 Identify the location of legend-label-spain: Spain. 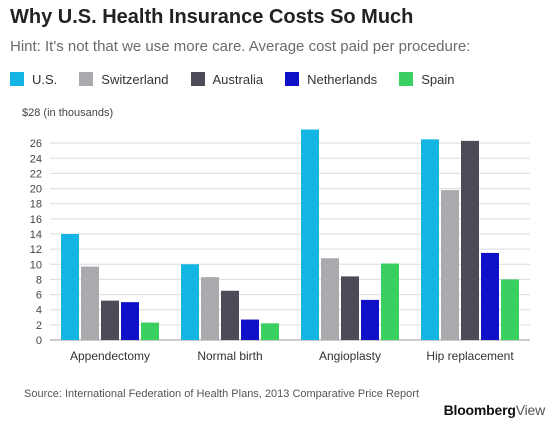
(438, 79).